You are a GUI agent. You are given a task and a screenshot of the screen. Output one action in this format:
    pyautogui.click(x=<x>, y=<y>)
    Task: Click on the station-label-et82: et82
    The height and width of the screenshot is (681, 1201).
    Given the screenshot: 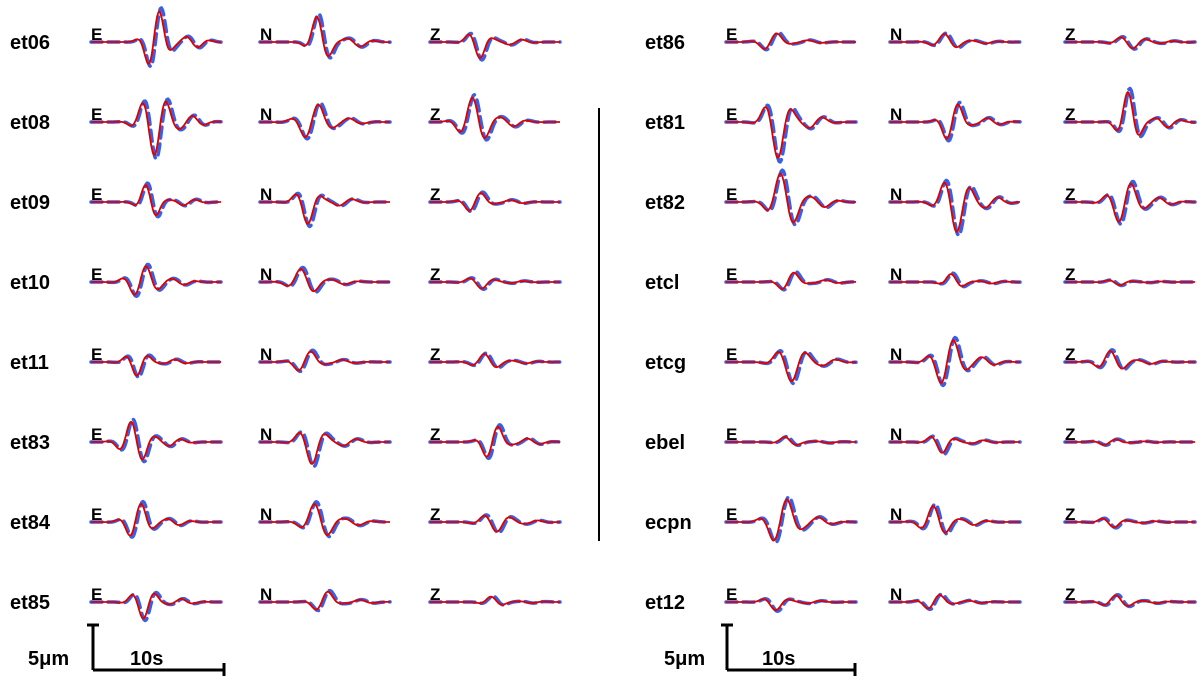 What is the action you would take?
    pyautogui.click(x=665, y=203)
    